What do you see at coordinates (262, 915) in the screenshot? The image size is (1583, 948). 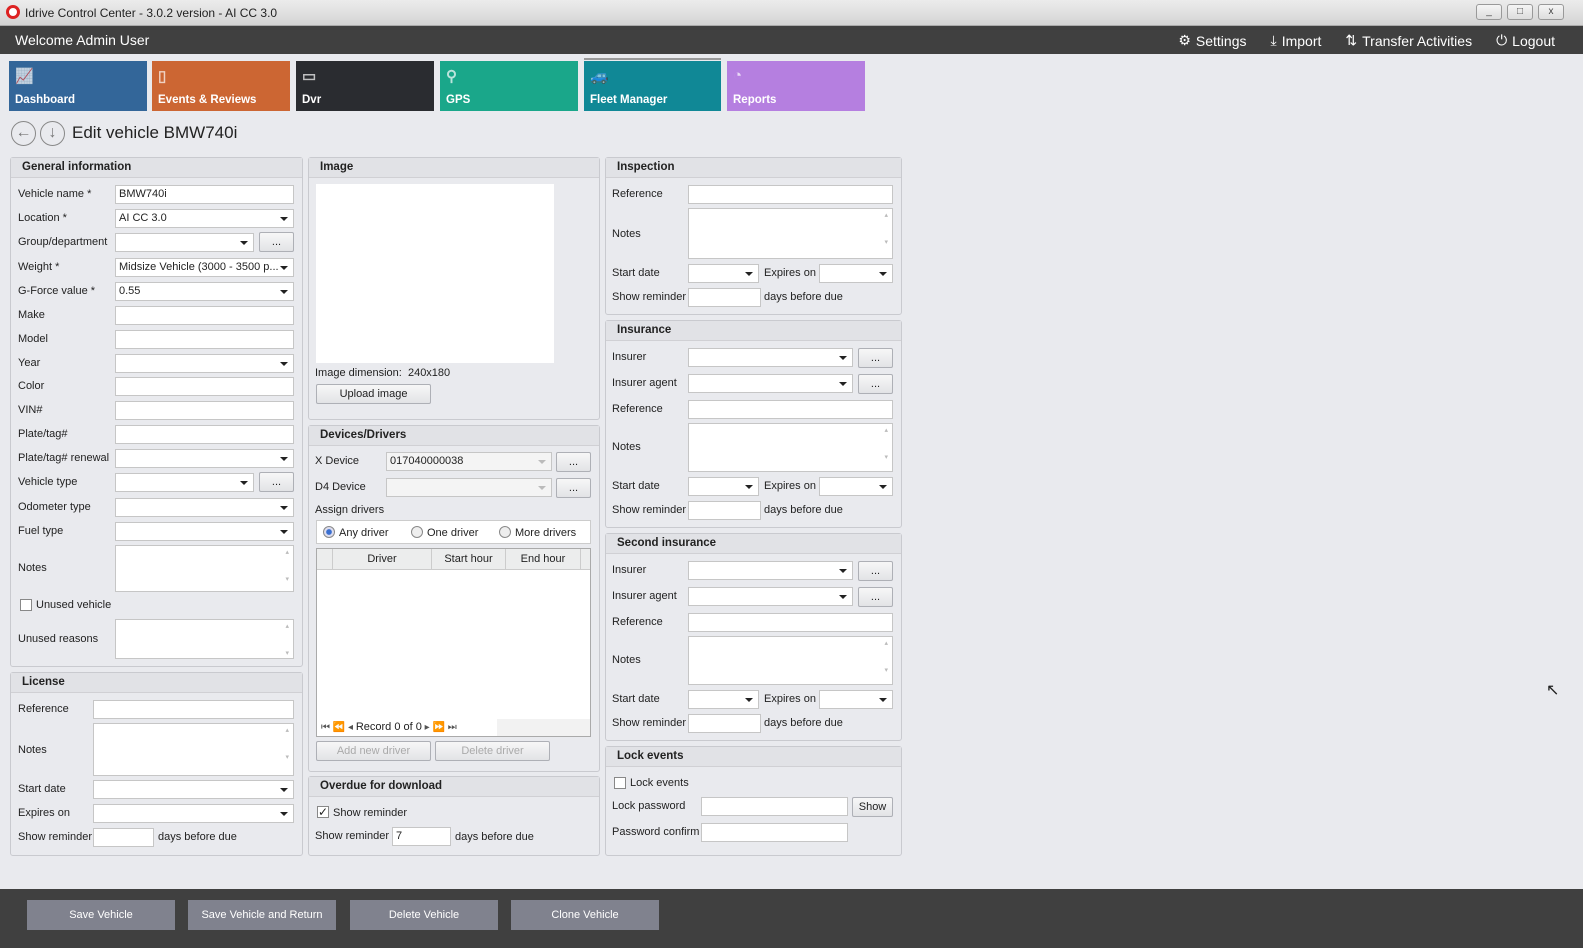 I see `save-and-return-button: Save Vehicle and Return` at bounding box center [262, 915].